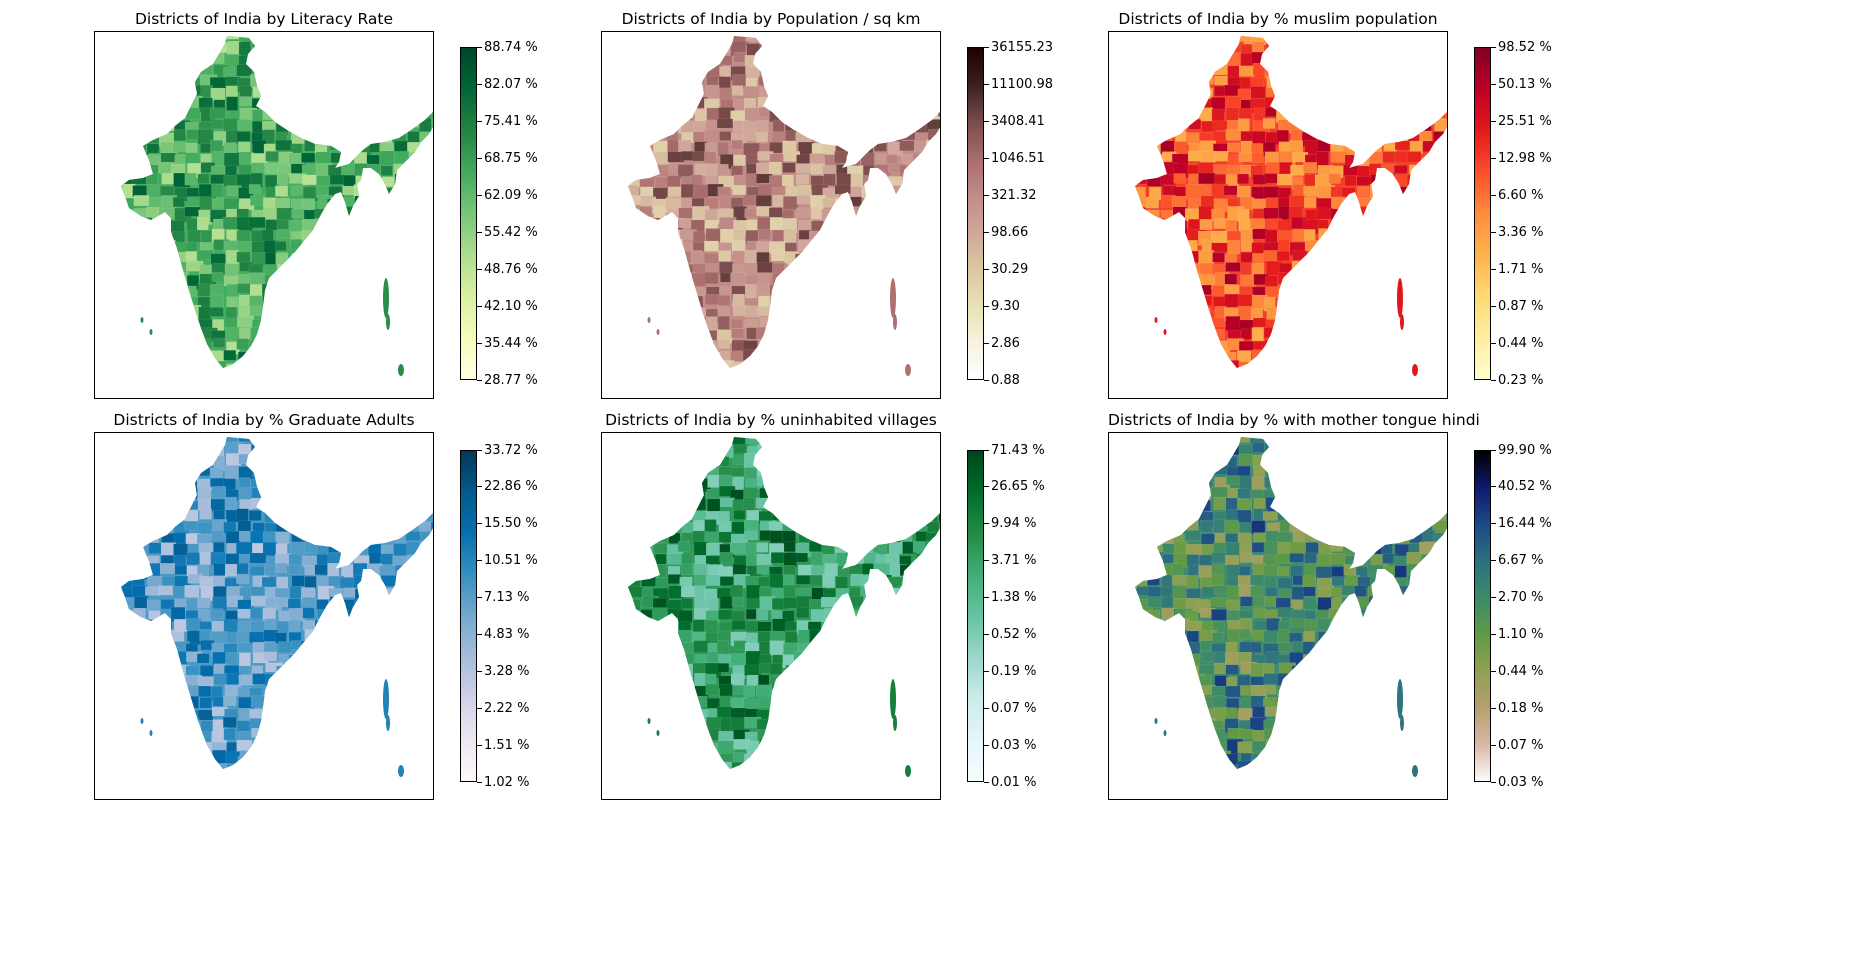 The image size is (1853, 964). Describe the element at coordinates (511, 306) in the screenshot. I see `colorbar-tick-label: 42.10 %` at that location.